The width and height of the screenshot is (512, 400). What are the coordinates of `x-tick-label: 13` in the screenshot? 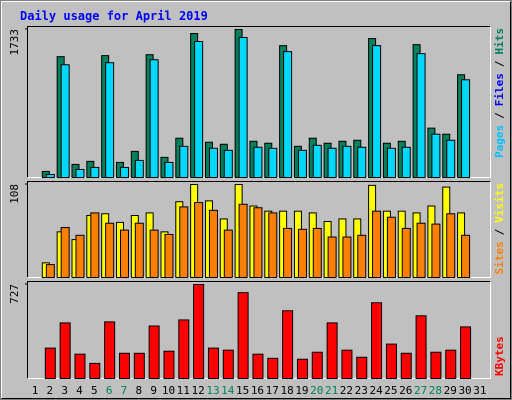 It's located at (212, 390).